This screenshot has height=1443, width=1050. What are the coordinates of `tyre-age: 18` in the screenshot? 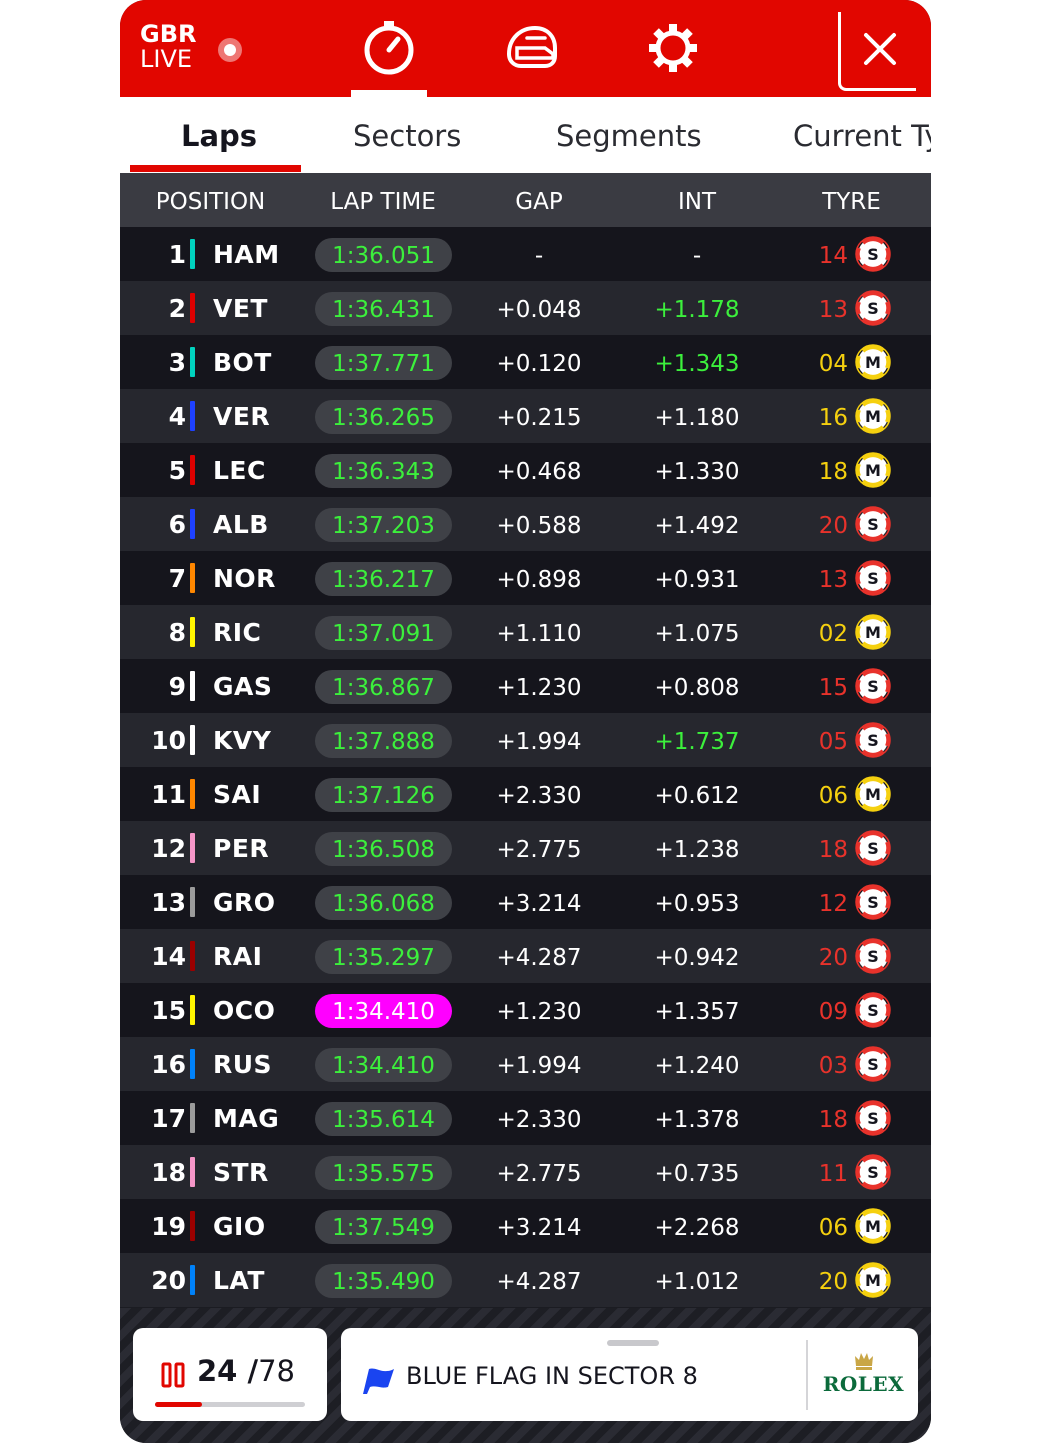 It's located at (833, 1120).